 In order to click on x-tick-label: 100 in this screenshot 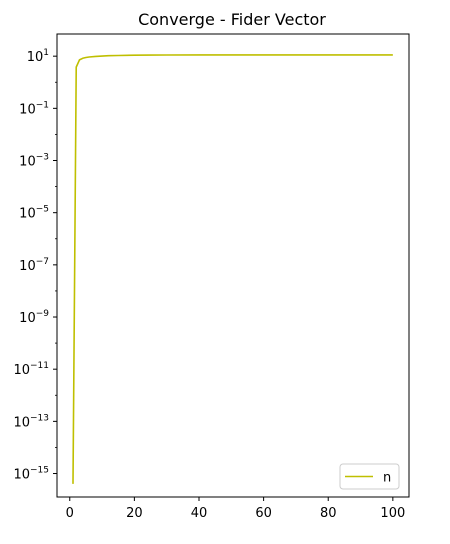, I will do `click(392, 513)`.